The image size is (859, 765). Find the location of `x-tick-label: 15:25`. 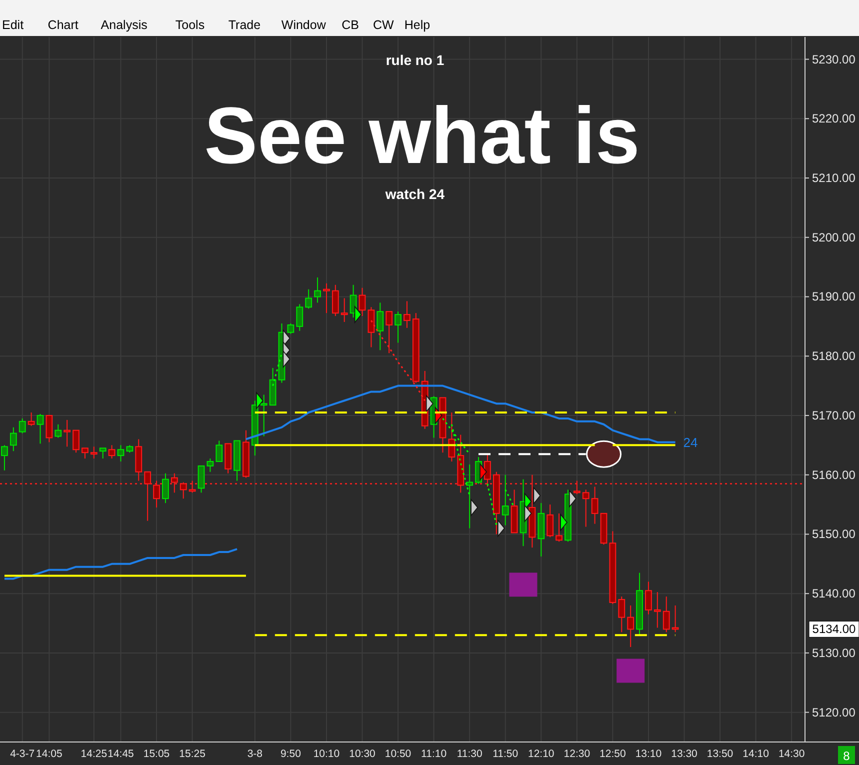

x-tick-label: 15:25 is located at coordinates (192, 754).